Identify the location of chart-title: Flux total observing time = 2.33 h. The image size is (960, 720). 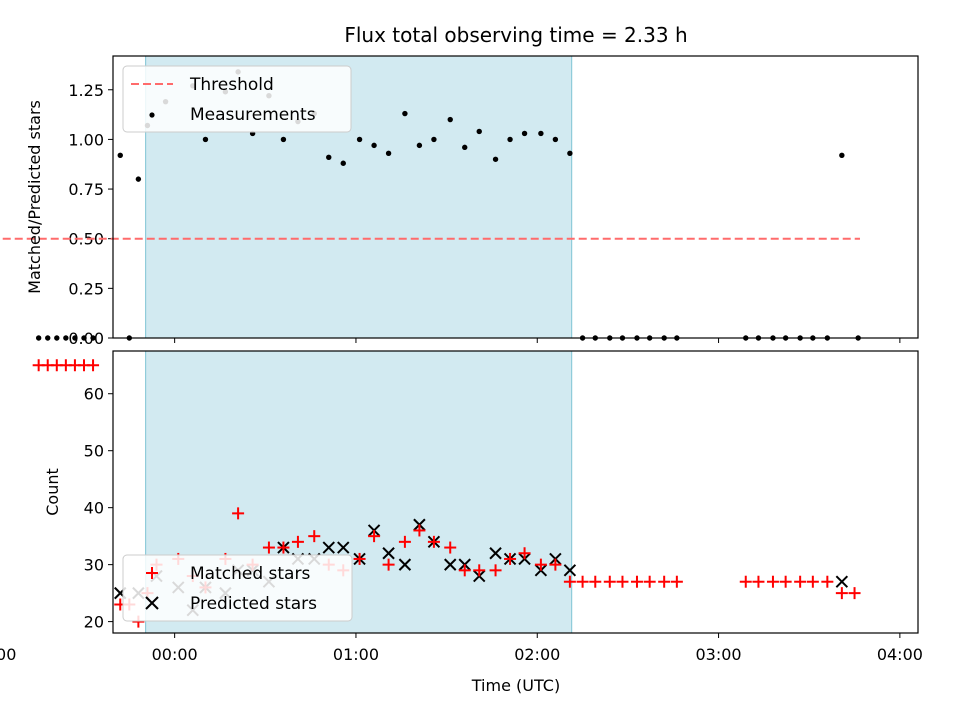
(515, 35).